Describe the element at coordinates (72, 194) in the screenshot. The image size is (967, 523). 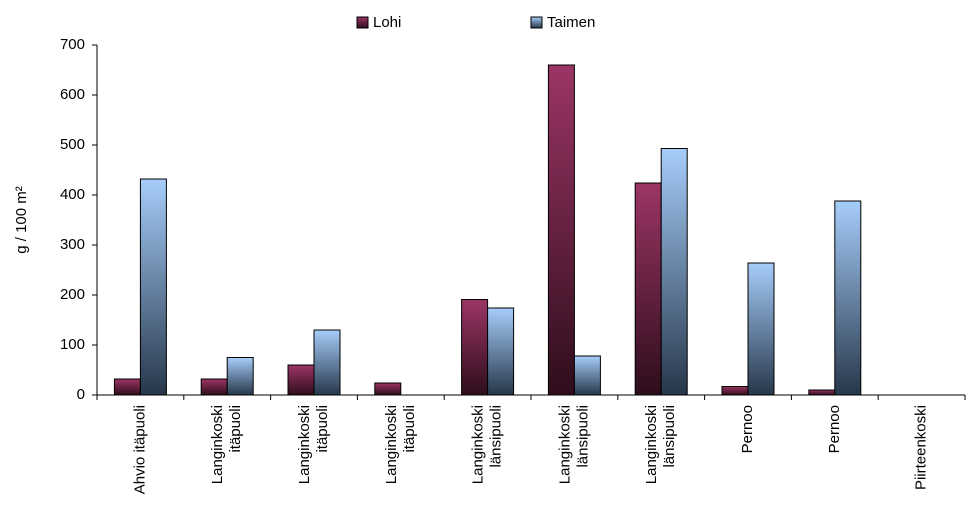
I see `y-tick-label: 400` at that location.